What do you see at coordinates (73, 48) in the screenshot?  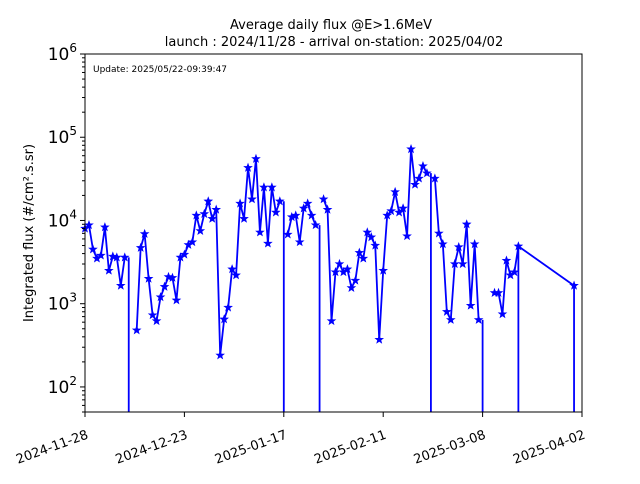 I see `y-tick-label-exponent: 6` at bounding box center [73, 48].